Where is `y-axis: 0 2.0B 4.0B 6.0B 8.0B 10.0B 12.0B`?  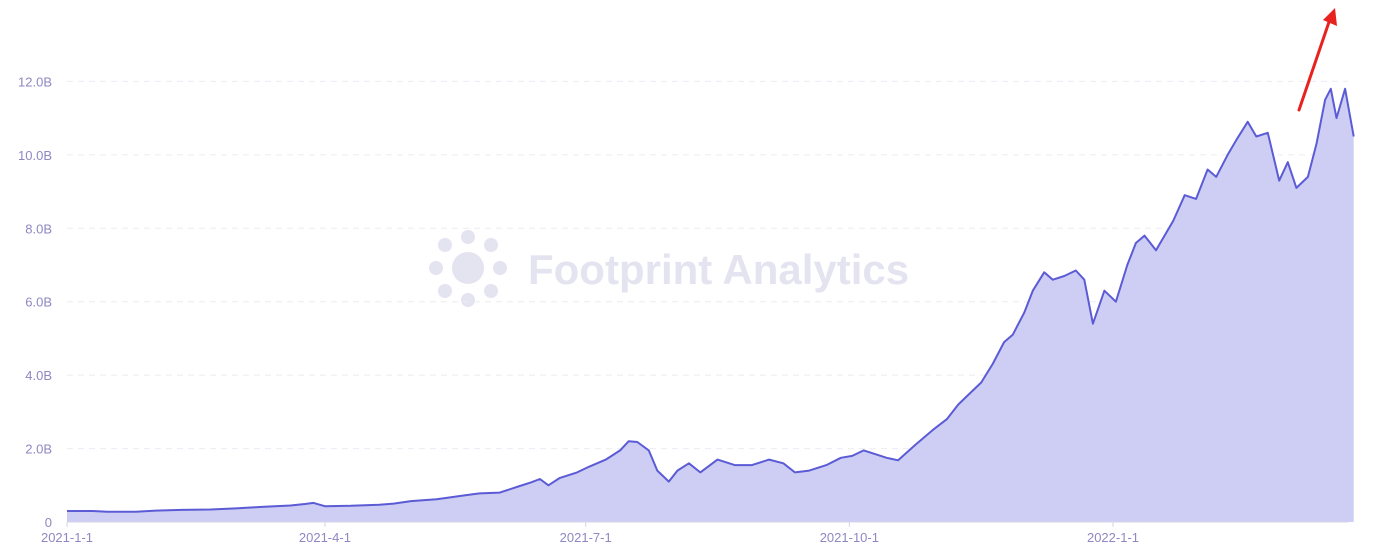
y-axis: 0 2.0B 4.0B 6.0B 8.0B 10.0B 12.0B is located at coordinates (35, 302).